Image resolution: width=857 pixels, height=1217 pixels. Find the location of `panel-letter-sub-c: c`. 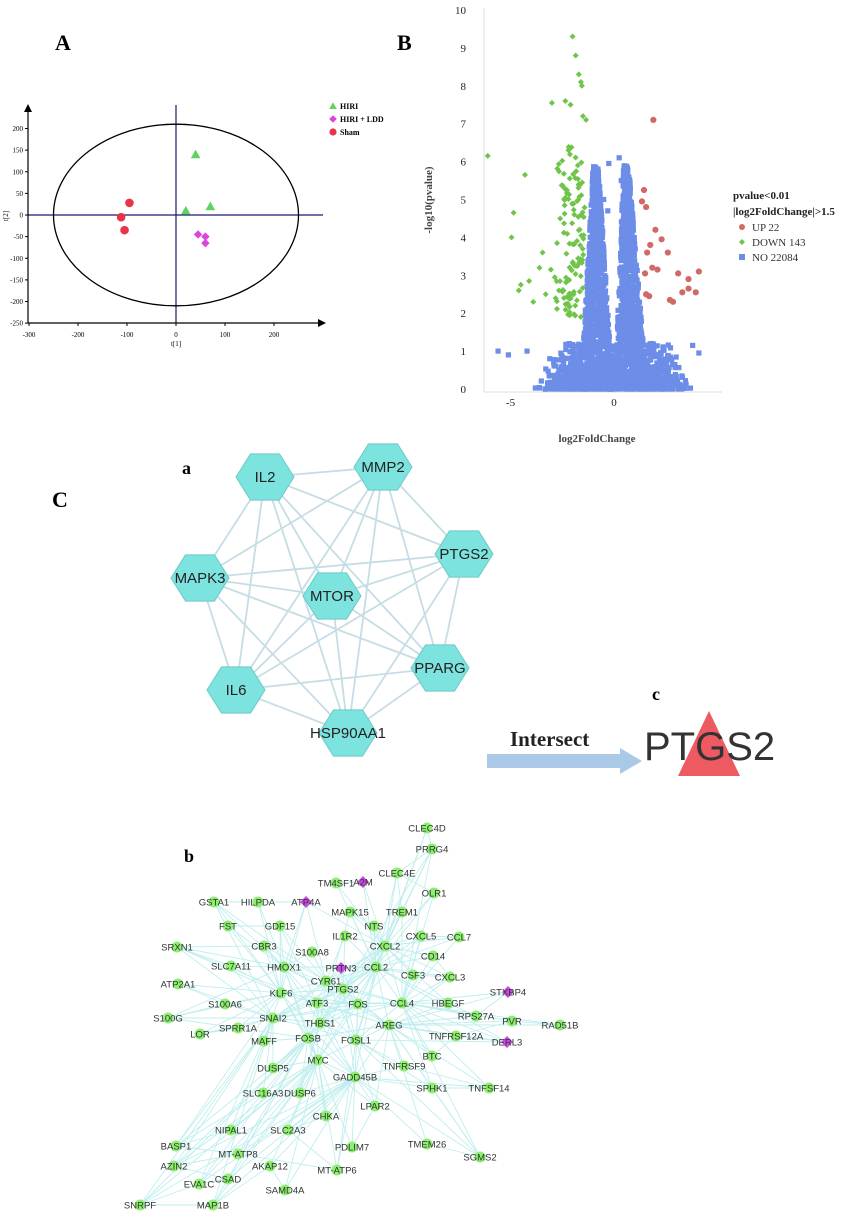

panel-letter-sub-c: c is located at coordinates (656, 694).